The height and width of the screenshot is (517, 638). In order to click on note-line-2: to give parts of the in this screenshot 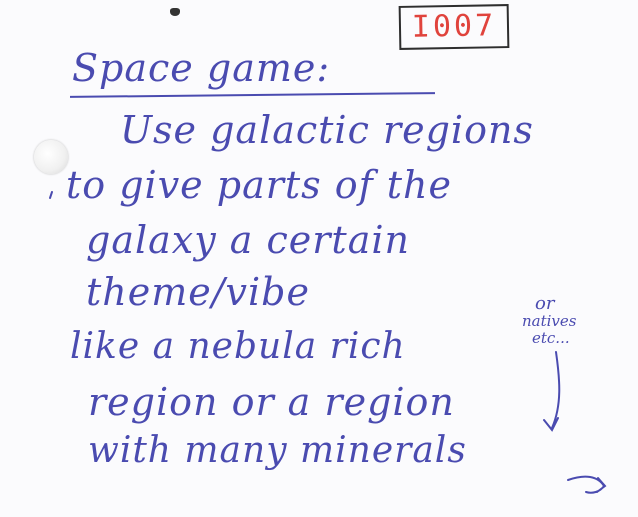, I will do `click(259, 185)`.